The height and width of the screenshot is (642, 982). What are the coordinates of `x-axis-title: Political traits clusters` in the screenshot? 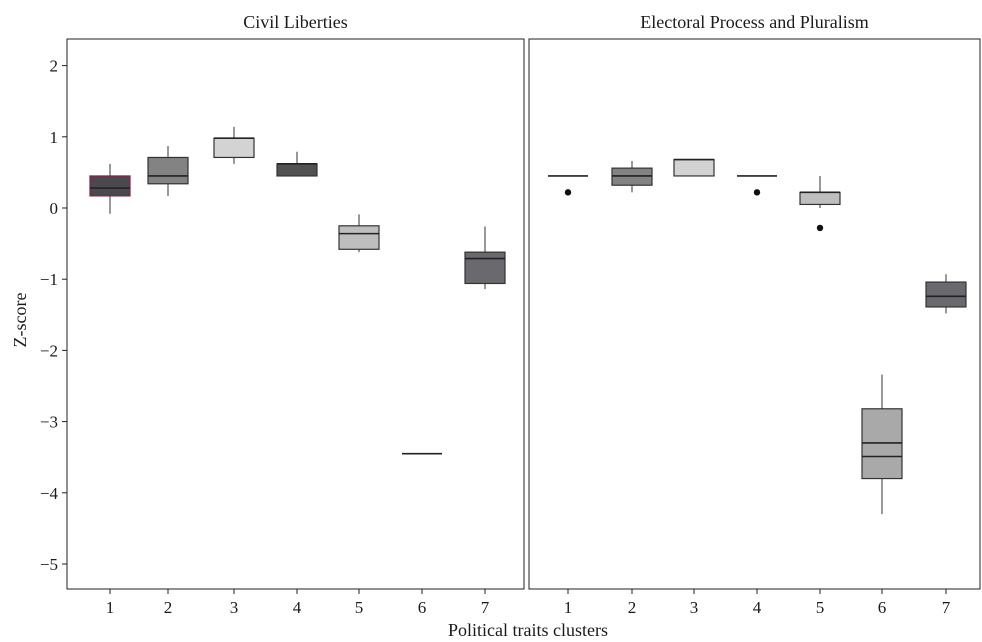 It's located at (528, 630).